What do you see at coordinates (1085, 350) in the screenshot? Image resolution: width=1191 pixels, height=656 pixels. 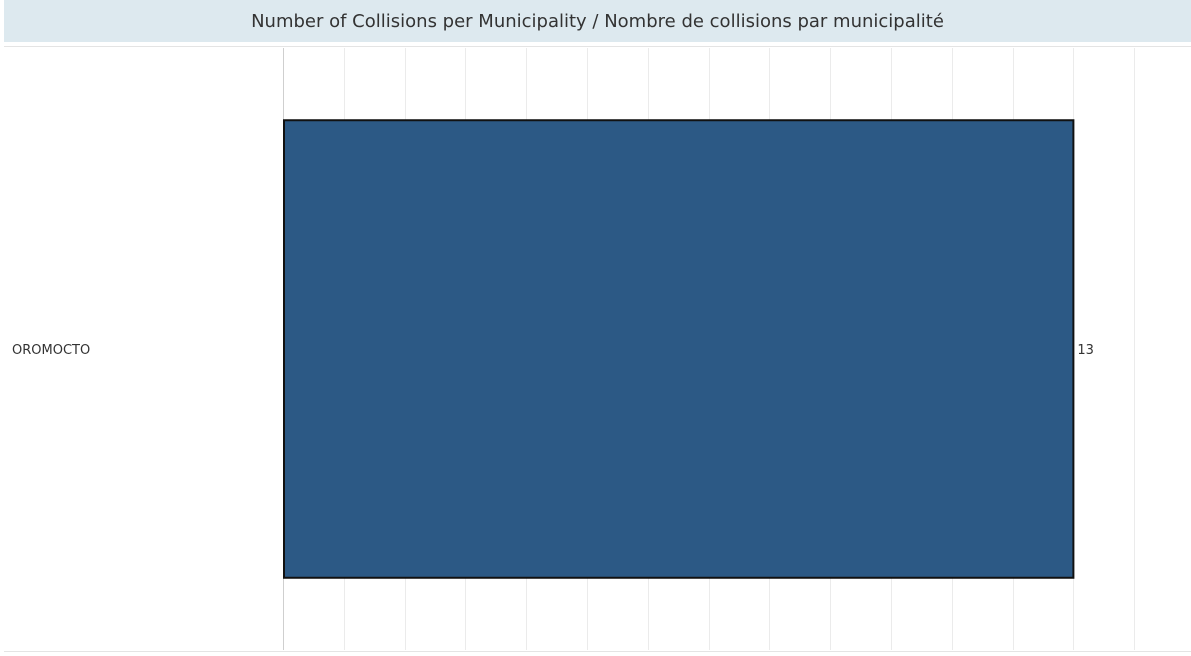 I see `data-label: 13` at bounding box center [1085, 350].